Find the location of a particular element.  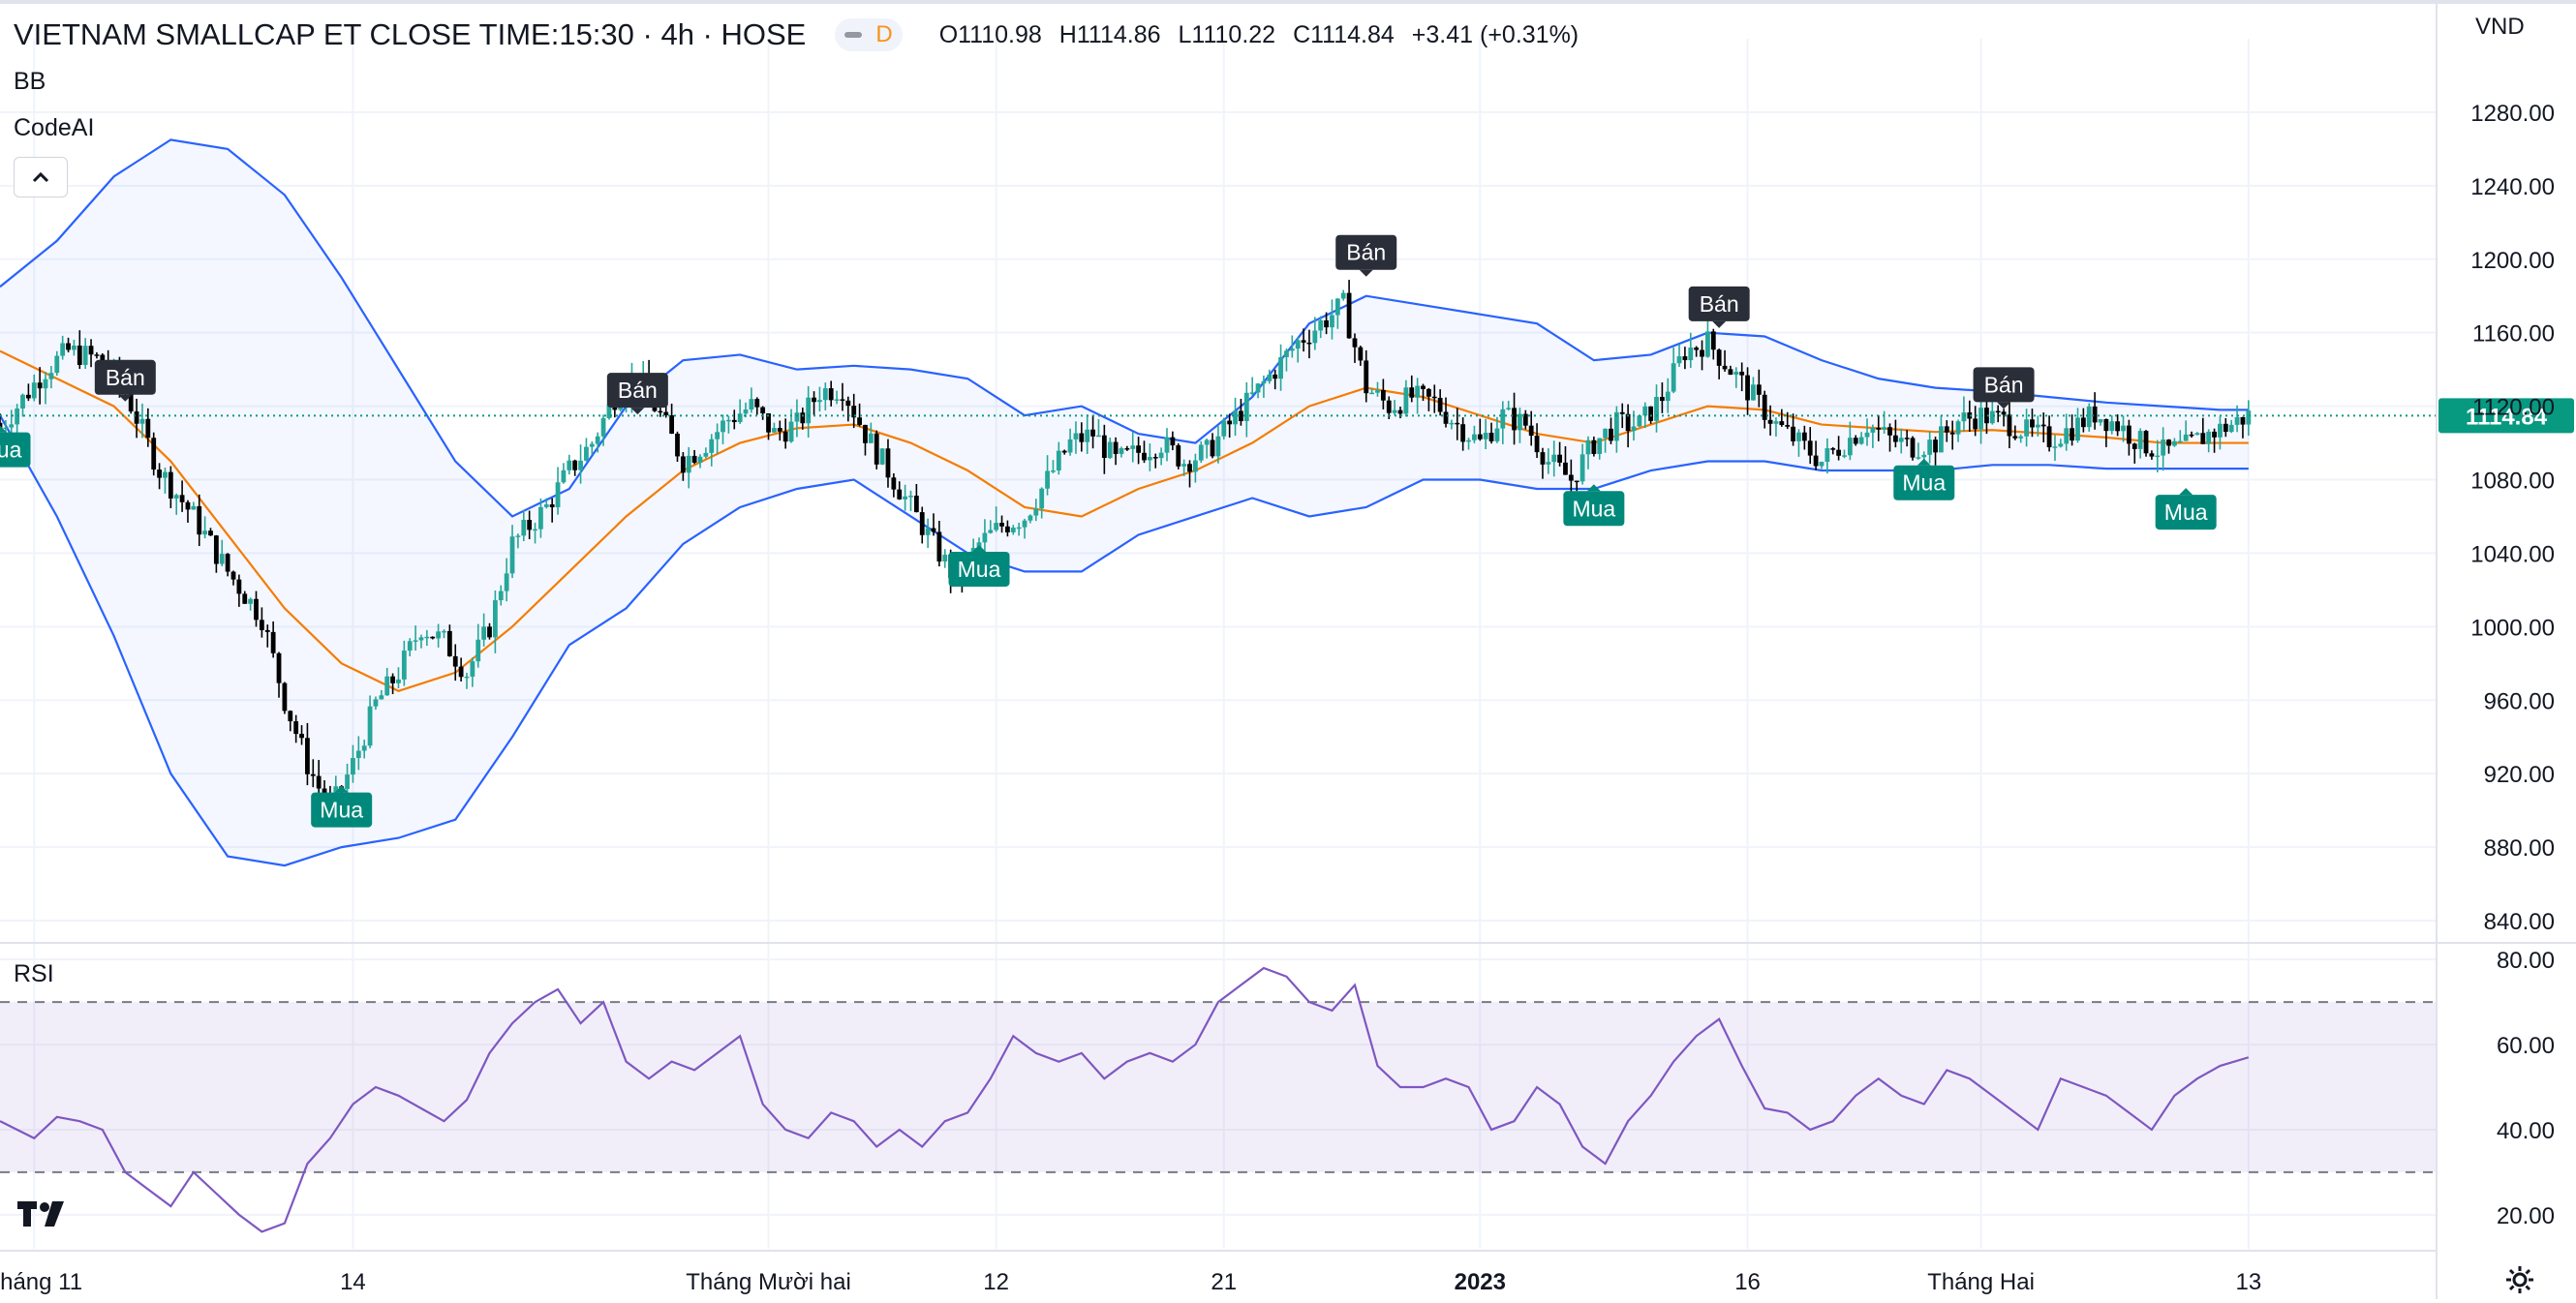

gear-icon is located at coordinates (2519, 1283).